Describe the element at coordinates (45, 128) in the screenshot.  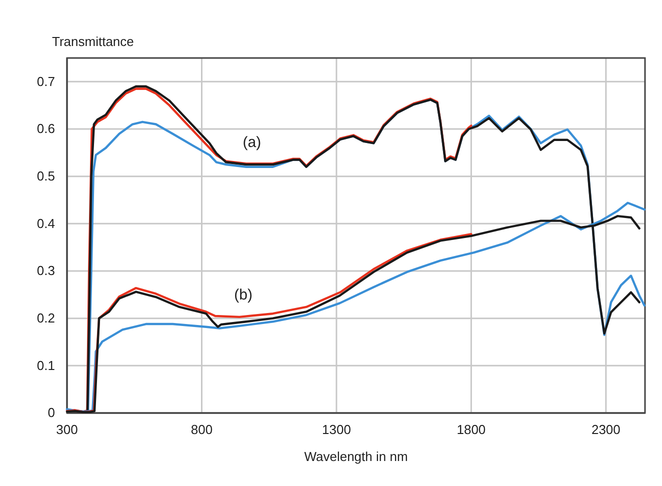
I see `y-tick-label: 0.6` at that location.